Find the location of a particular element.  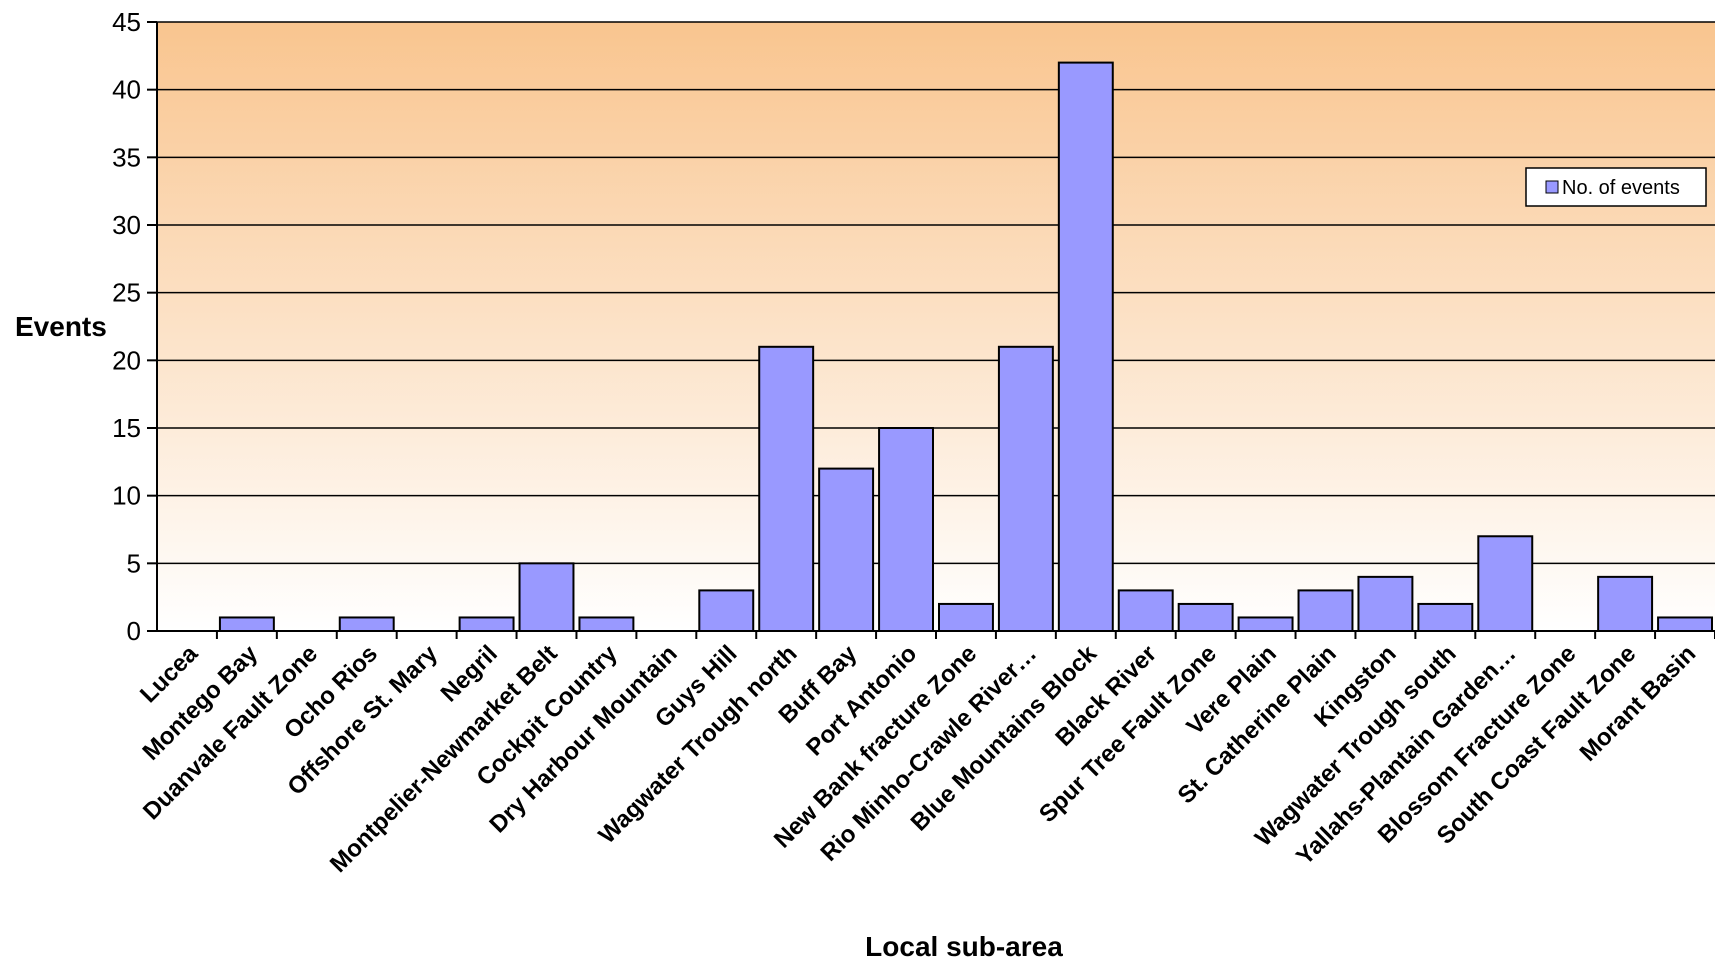

y-tick-label: 10 is located at coordinates (126, 496).